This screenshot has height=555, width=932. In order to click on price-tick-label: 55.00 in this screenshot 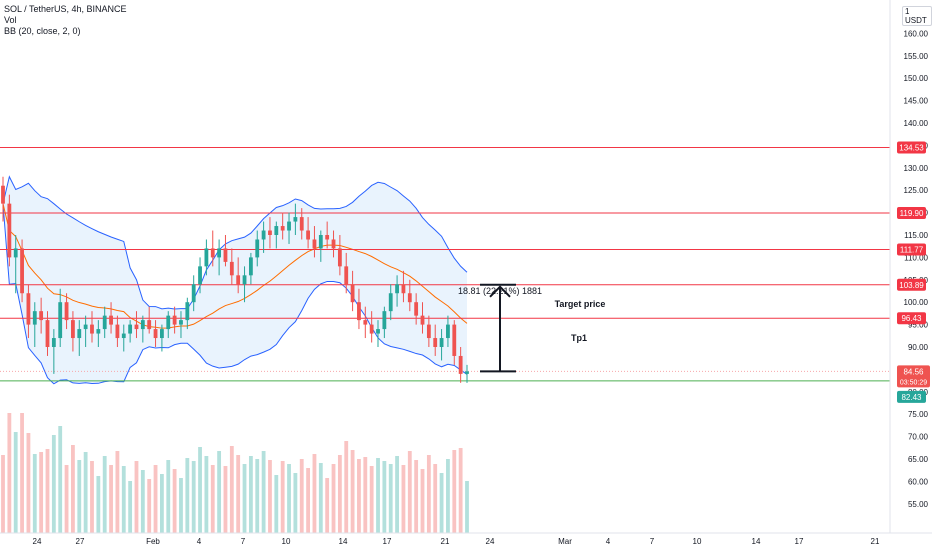, I will do `click(918, 504)`.